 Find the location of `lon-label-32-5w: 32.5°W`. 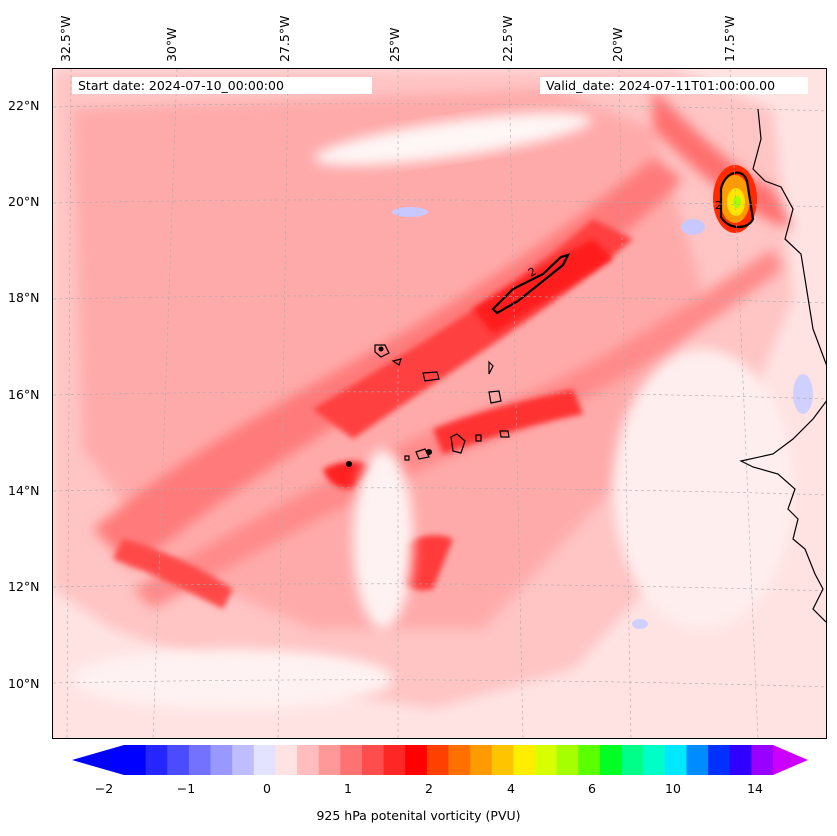

lon-label-32-5w: 32.5°W is located at coordinates (65, 38).